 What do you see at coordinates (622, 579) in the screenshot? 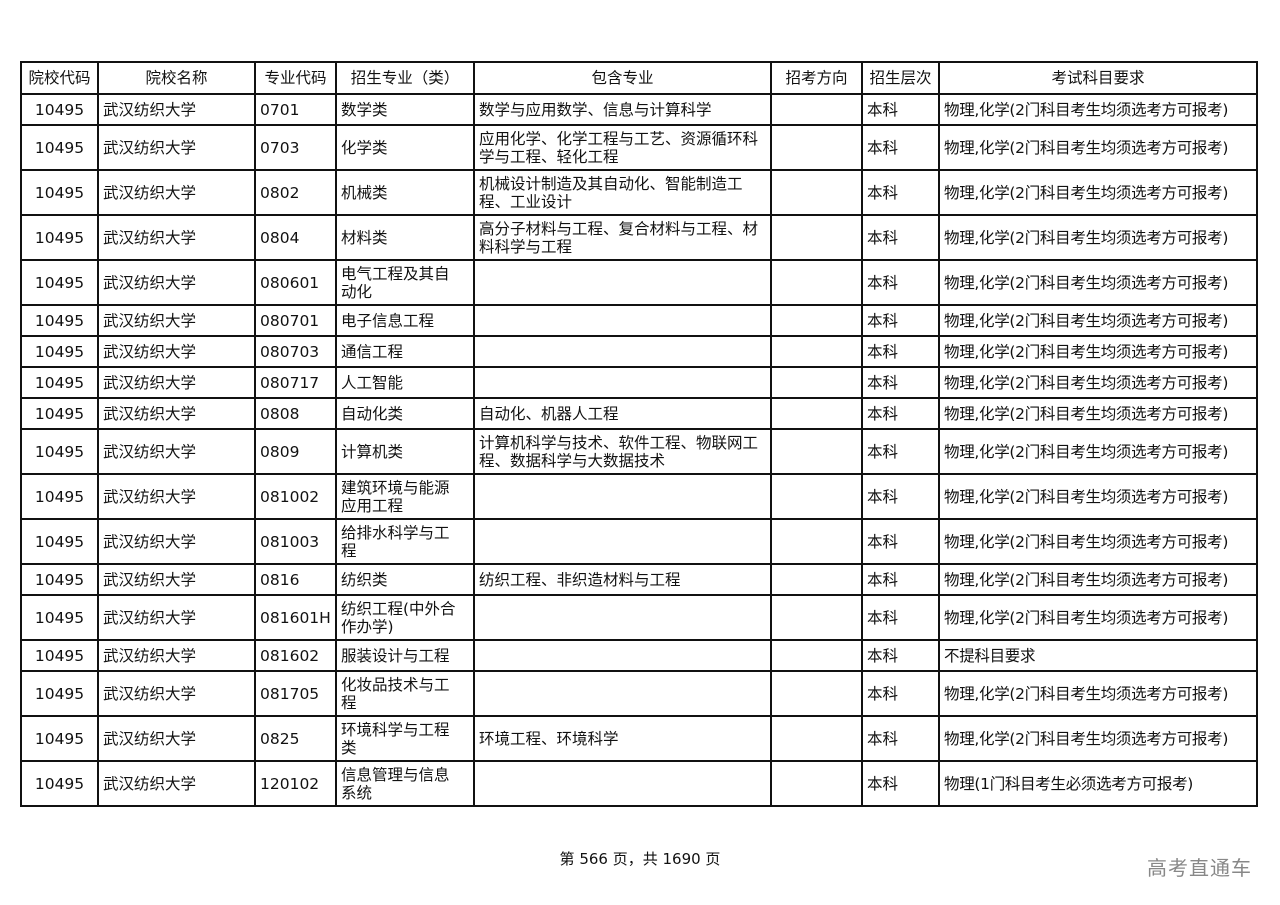
I see `cell-included-majors: 纺织工程、非织造材料与工程` at bounding box center [622, 579].